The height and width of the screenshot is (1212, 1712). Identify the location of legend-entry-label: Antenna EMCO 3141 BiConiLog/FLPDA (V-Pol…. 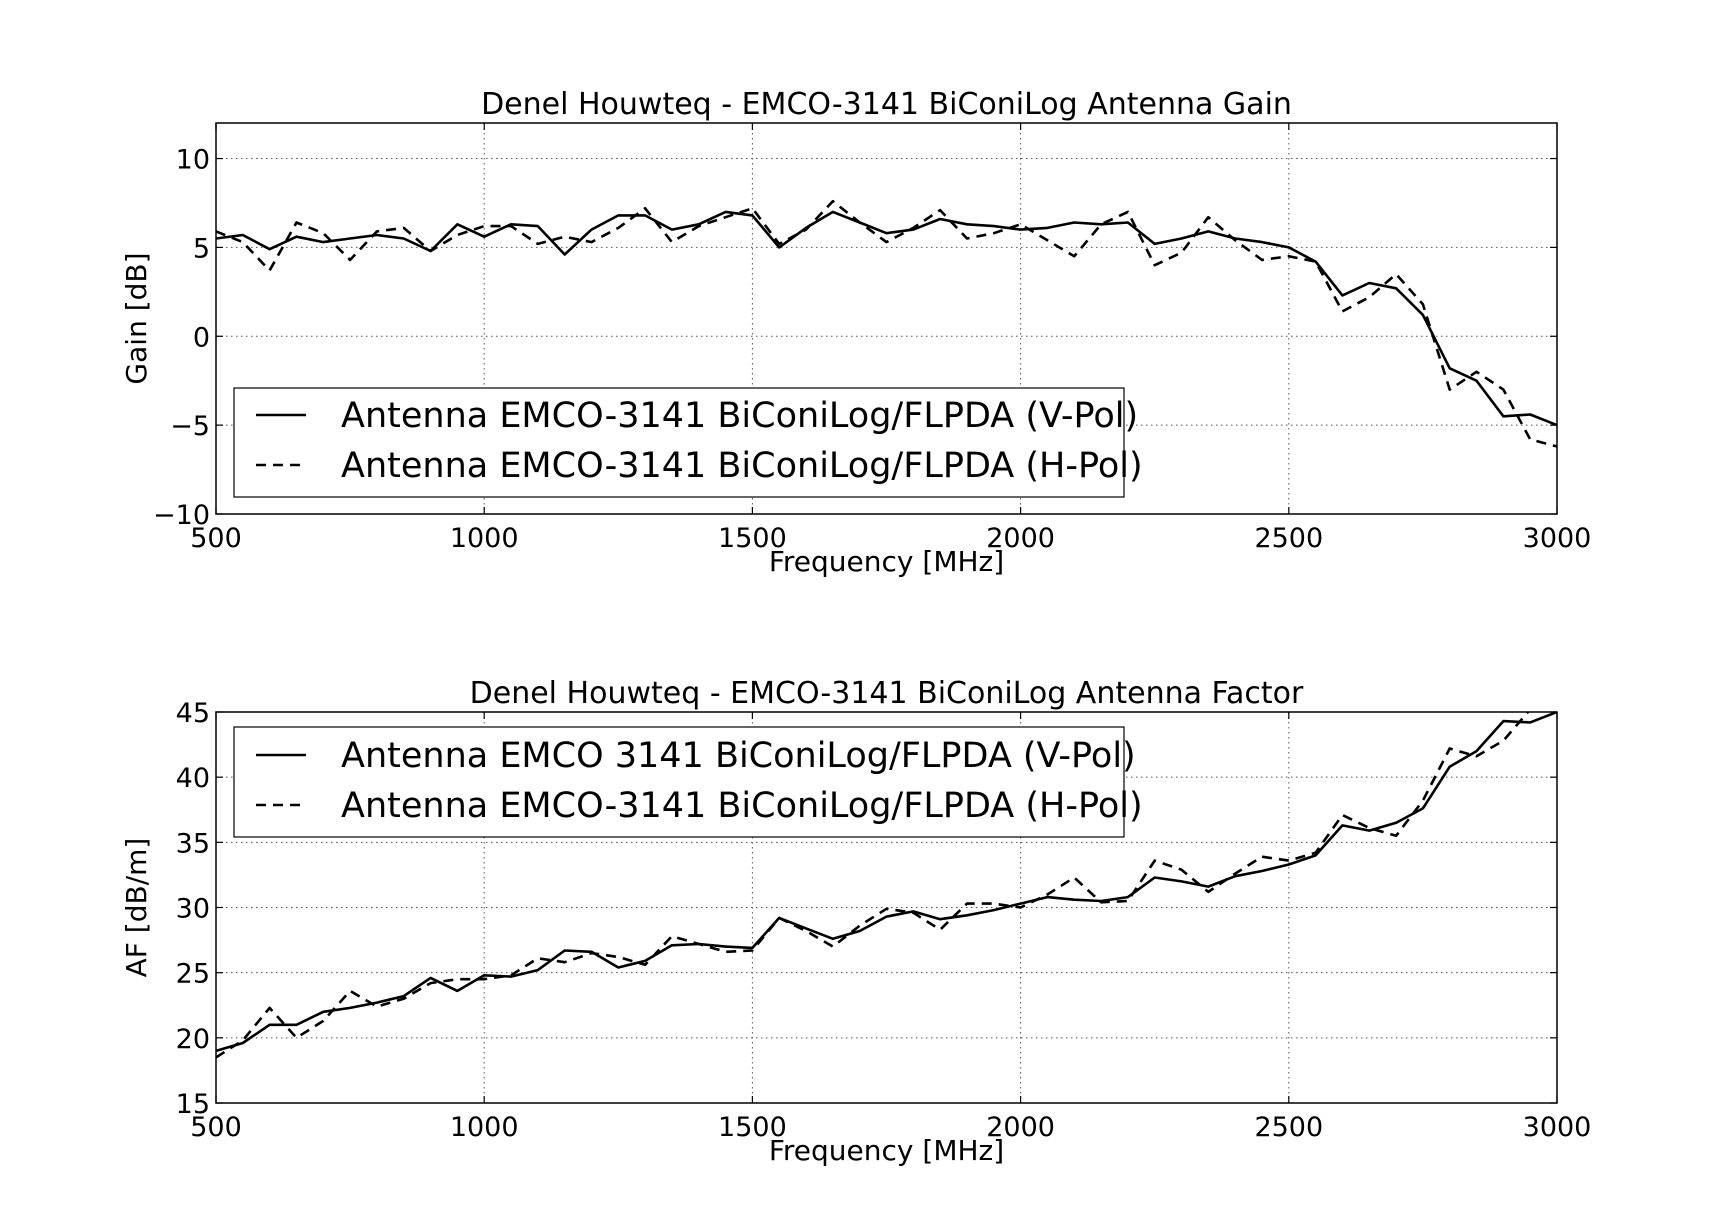
(738, 756).